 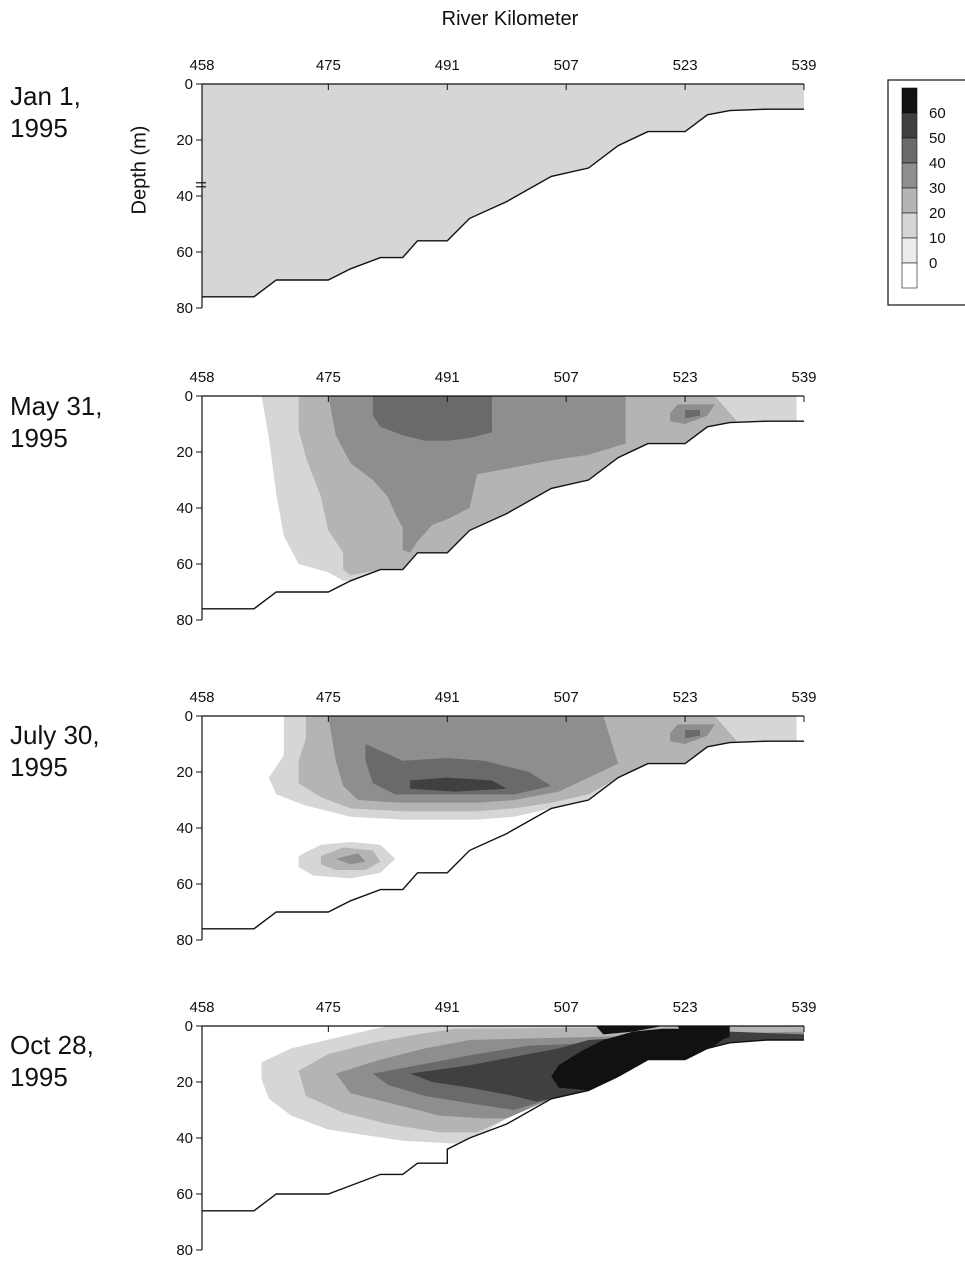 What do you see at coordinates (45, 96) in the screenshot?
I see `panel-label-line1: Jan 1,` at bounding box center [45, 96].